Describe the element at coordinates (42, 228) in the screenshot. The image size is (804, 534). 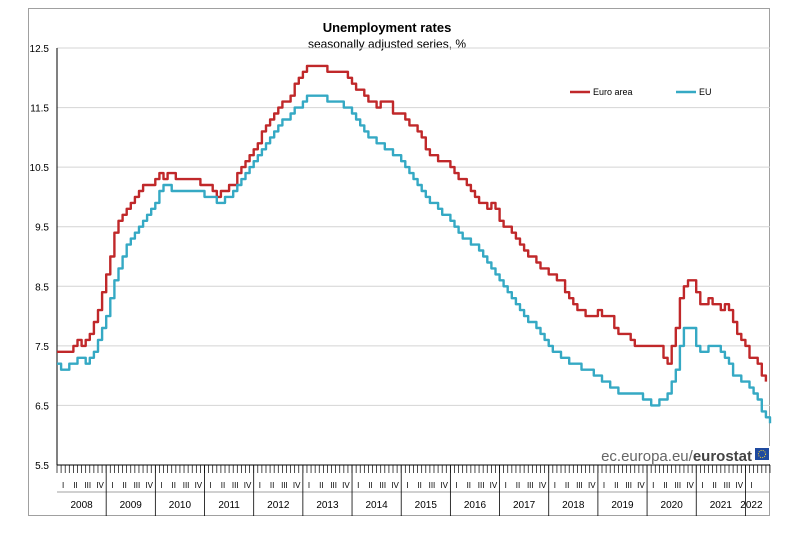
I see `y-tick-label: 9.5` at that location.